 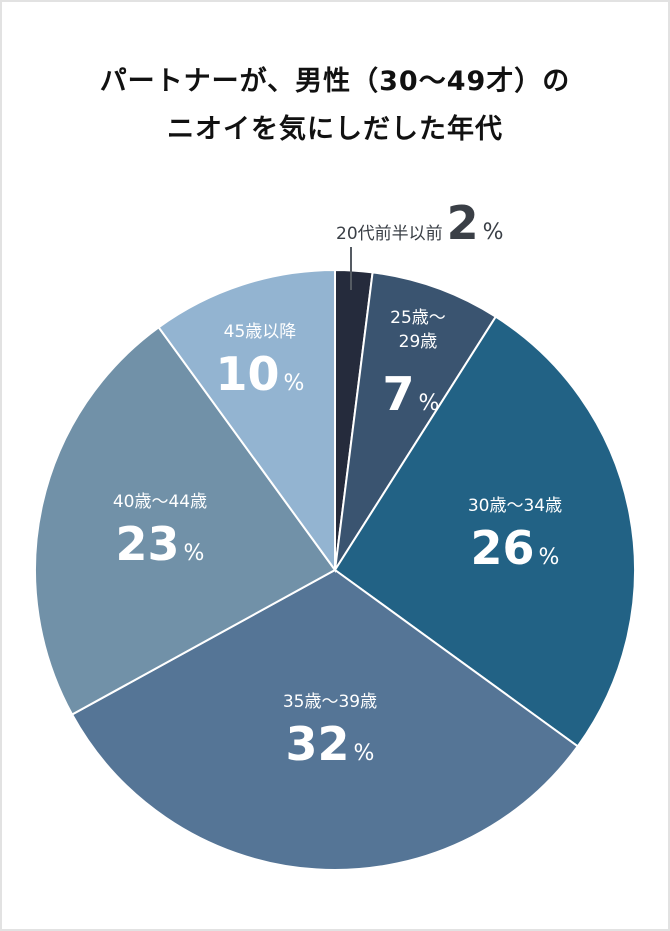 I want to click on label-35-39: 35歳〜39歳 32%, so click(x=330, y=731).